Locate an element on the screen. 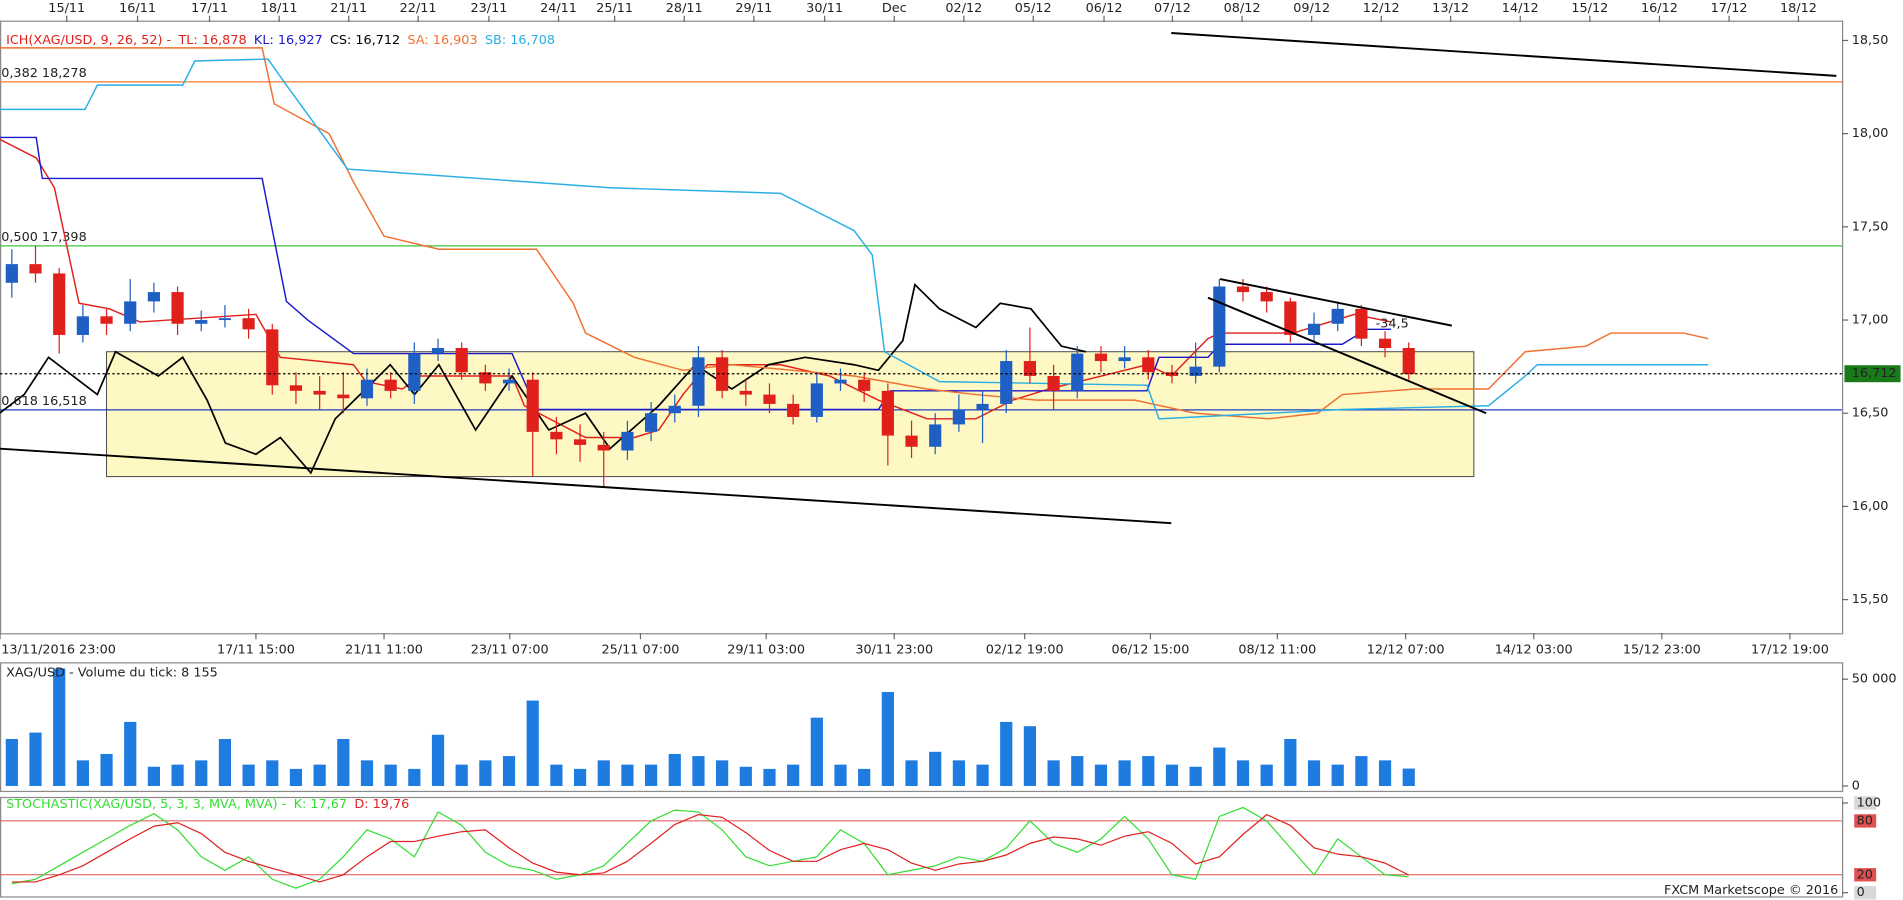 This screenshot has height=900, width=1903. stochastic-tick-box is located at coordinates (1865, 893).